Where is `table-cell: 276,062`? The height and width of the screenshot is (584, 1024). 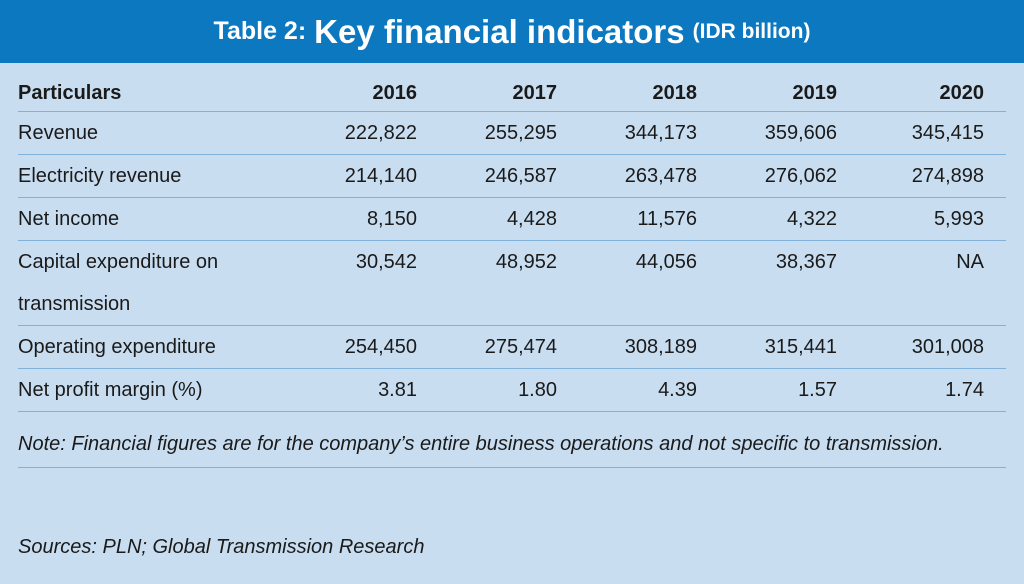 table-cell: 276,062 is located at coordinates (793, 176).